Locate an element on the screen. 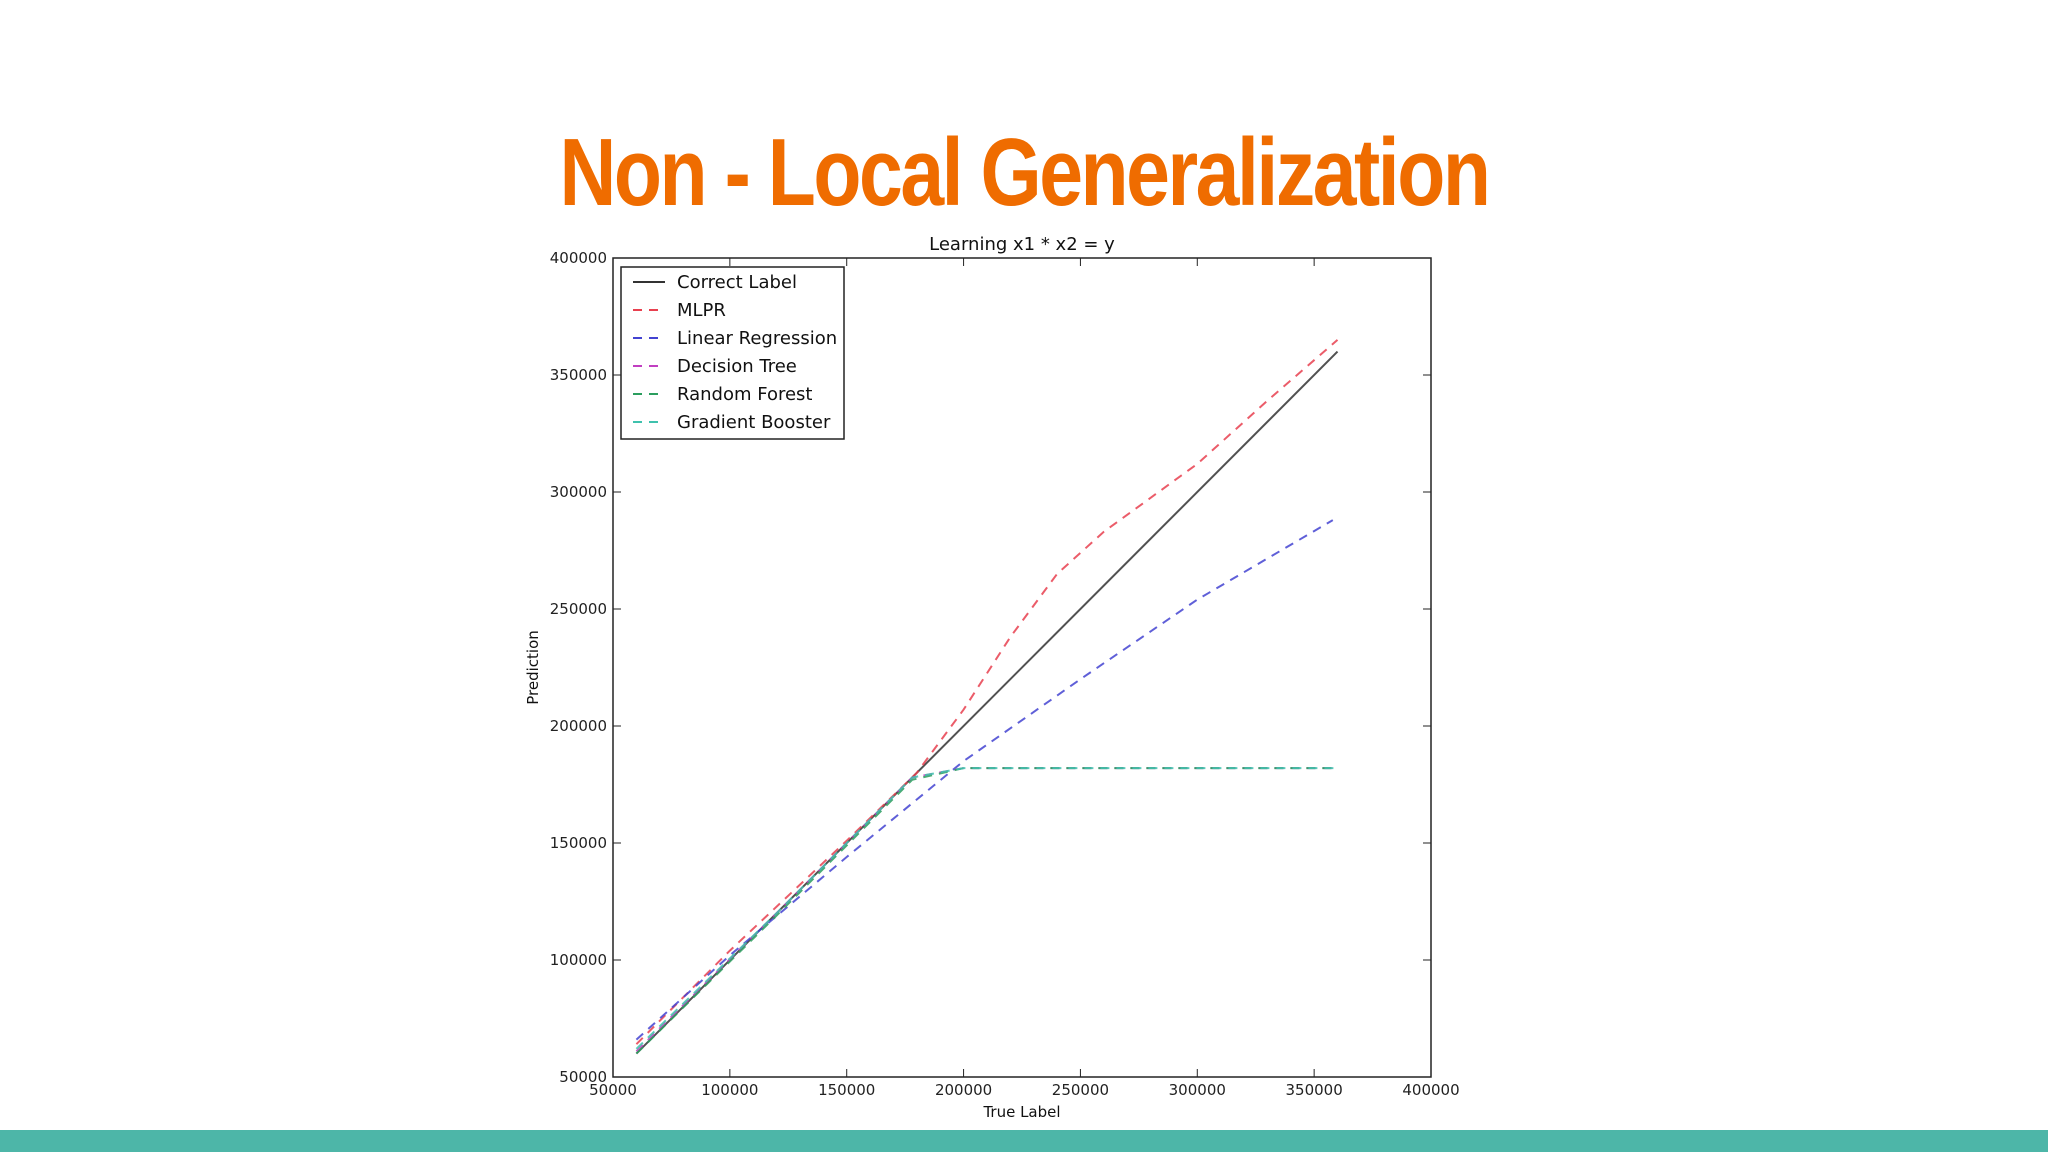 This screenshot has height=1152, width=2048. legend-label: Random Forest is located at coordinates (744, 394).